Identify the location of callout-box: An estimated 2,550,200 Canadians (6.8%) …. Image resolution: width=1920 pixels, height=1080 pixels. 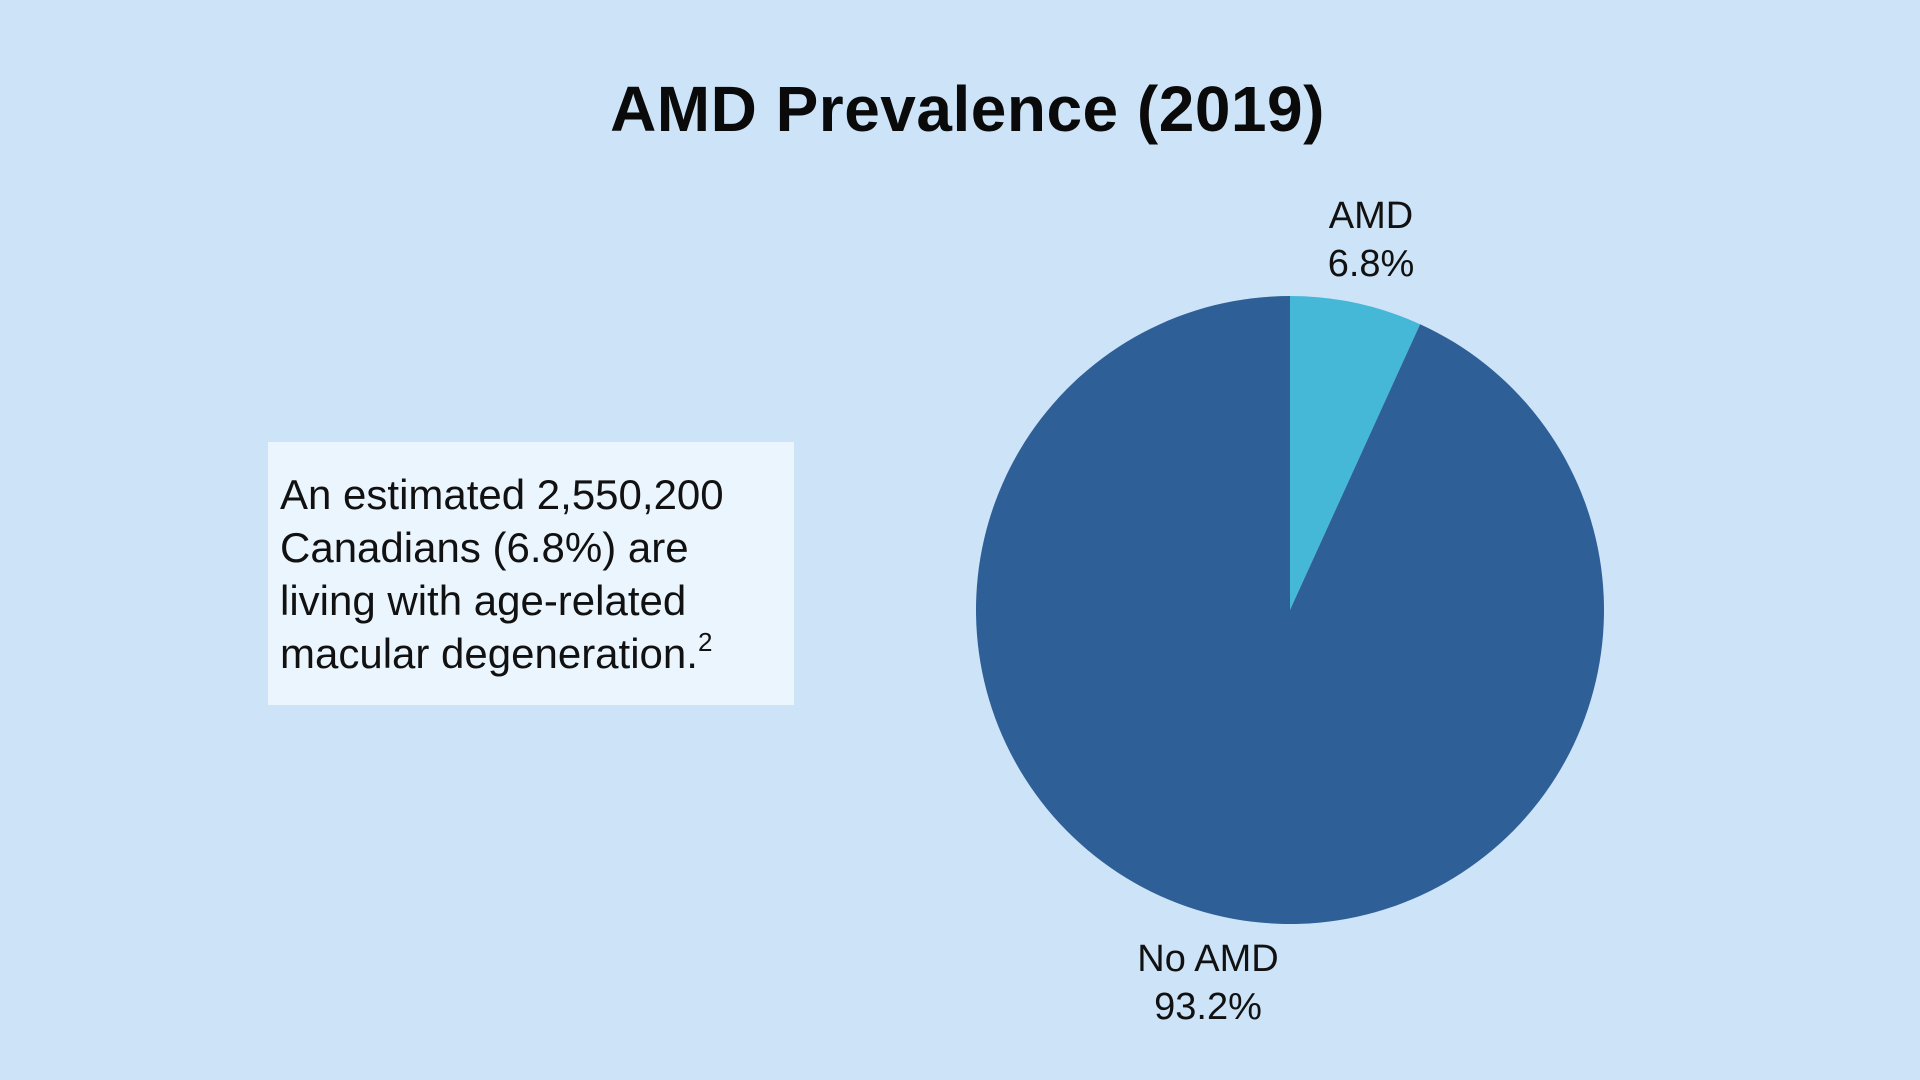
(531, 573).